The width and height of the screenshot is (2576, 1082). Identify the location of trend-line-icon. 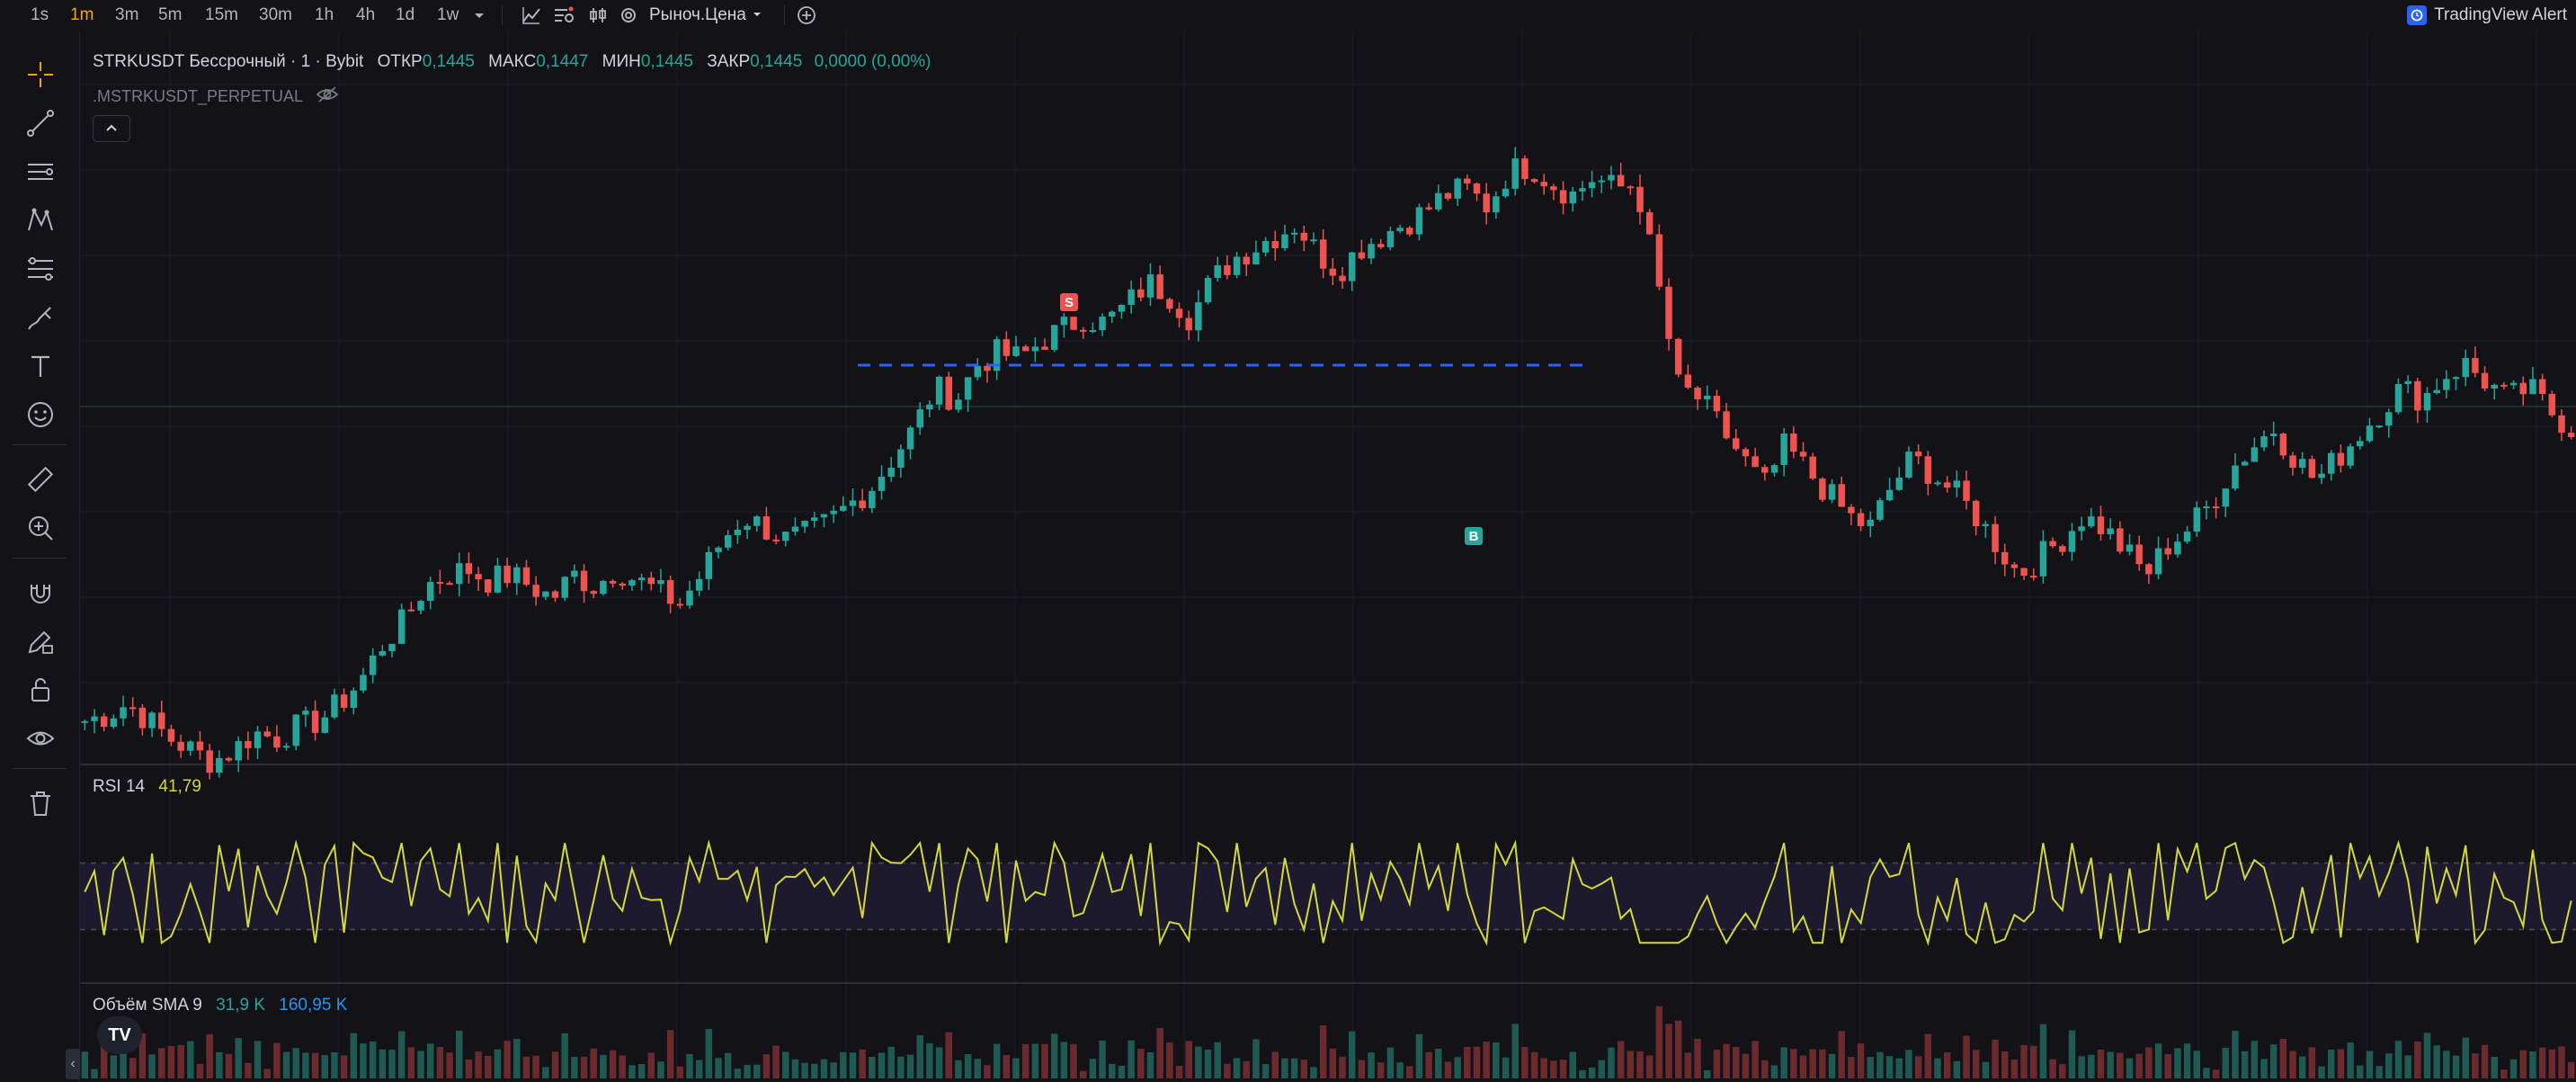
(41, 123).